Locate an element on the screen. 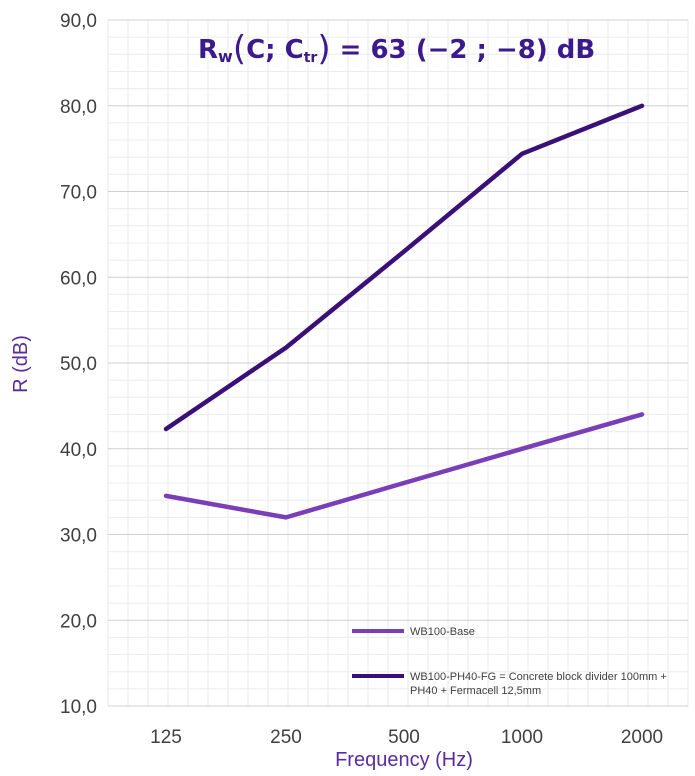 This screenshot has height=776, width=695. y-axis-title: R (dB) is located at coordinates (21, 364).